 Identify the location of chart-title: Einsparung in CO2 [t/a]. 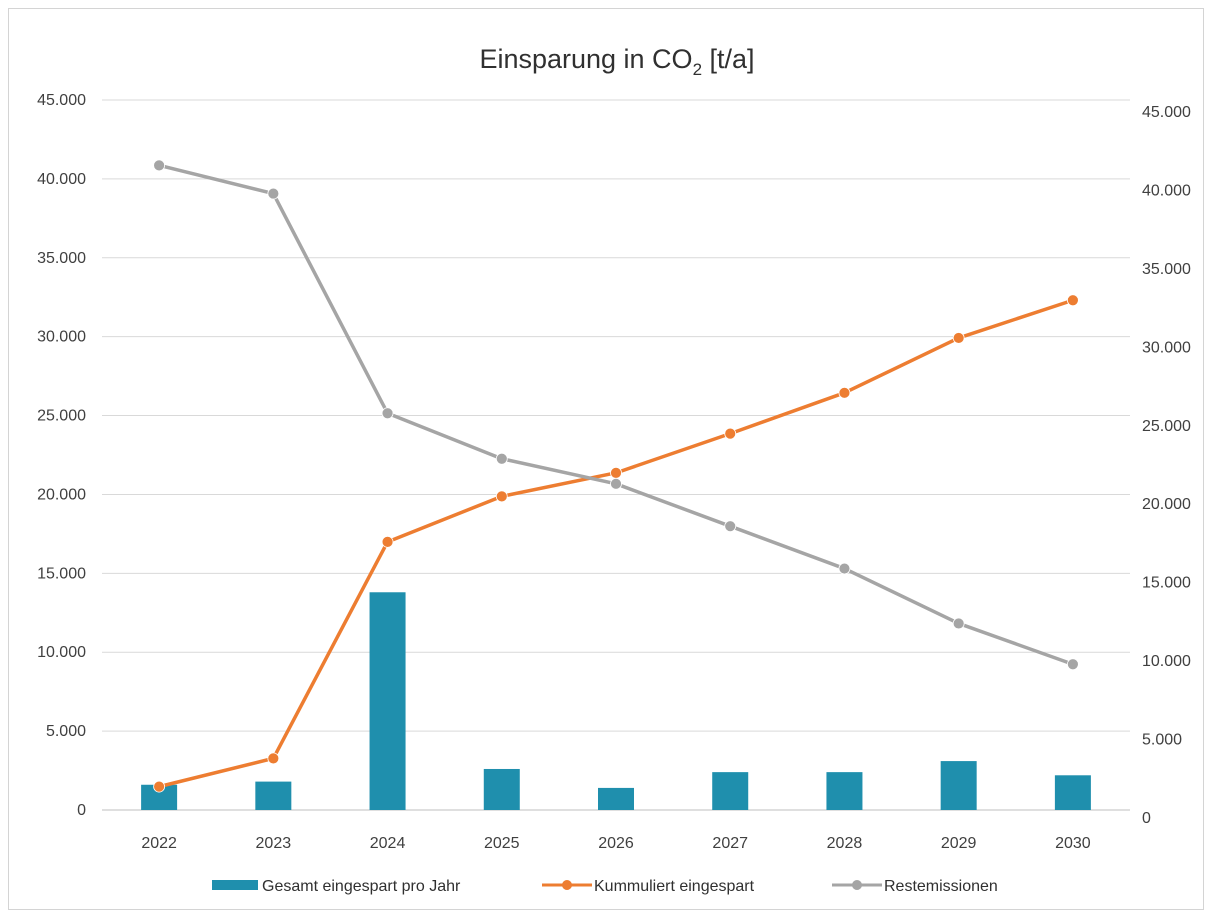
(616, 61).